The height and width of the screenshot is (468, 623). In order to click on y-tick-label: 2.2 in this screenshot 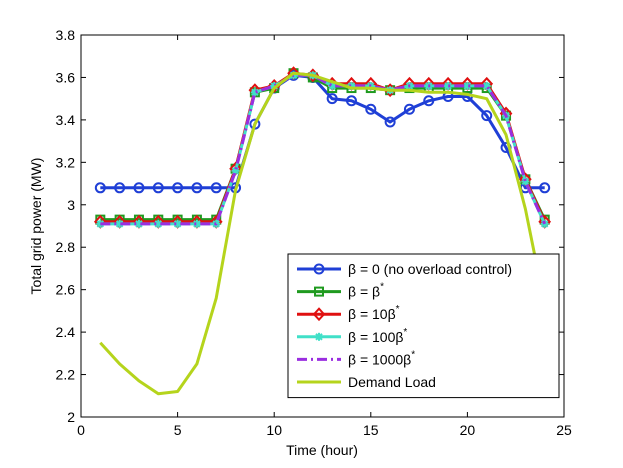, I will do `click(66, 375)`.